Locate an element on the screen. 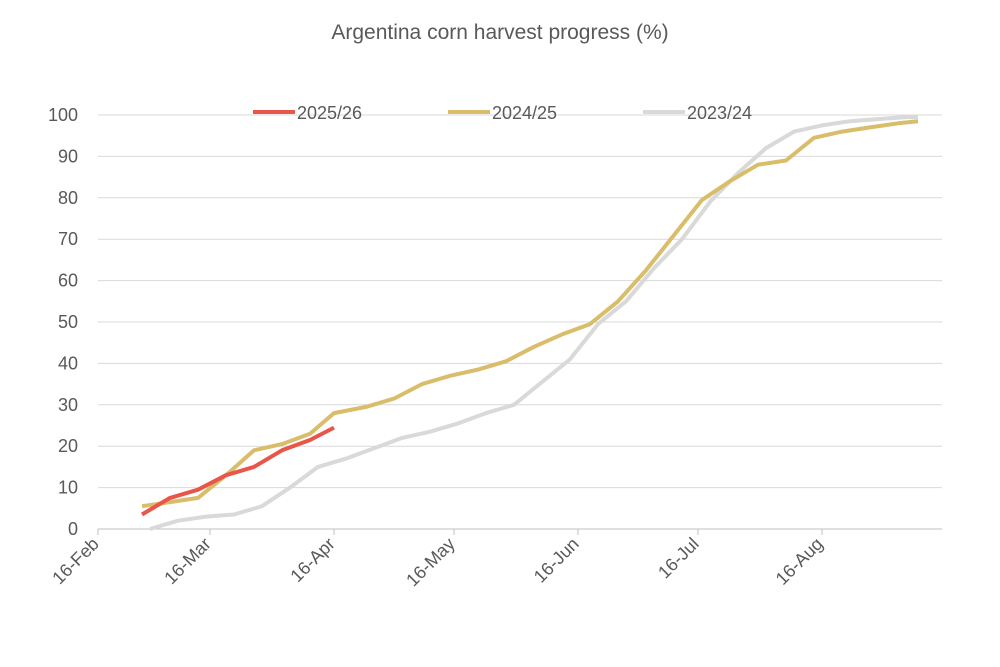  legend: 2025/26 2024/25 2023/24 is located at coordinates (502, 113).